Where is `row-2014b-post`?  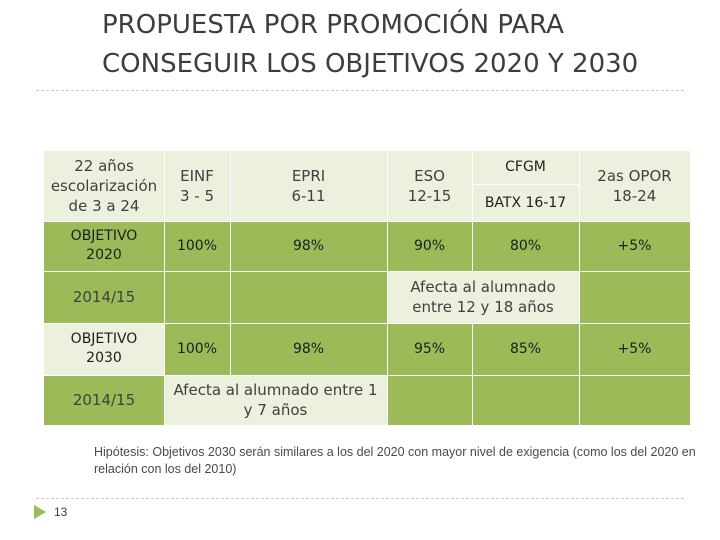 row-2014b-post is located at coordinates (525, 400).